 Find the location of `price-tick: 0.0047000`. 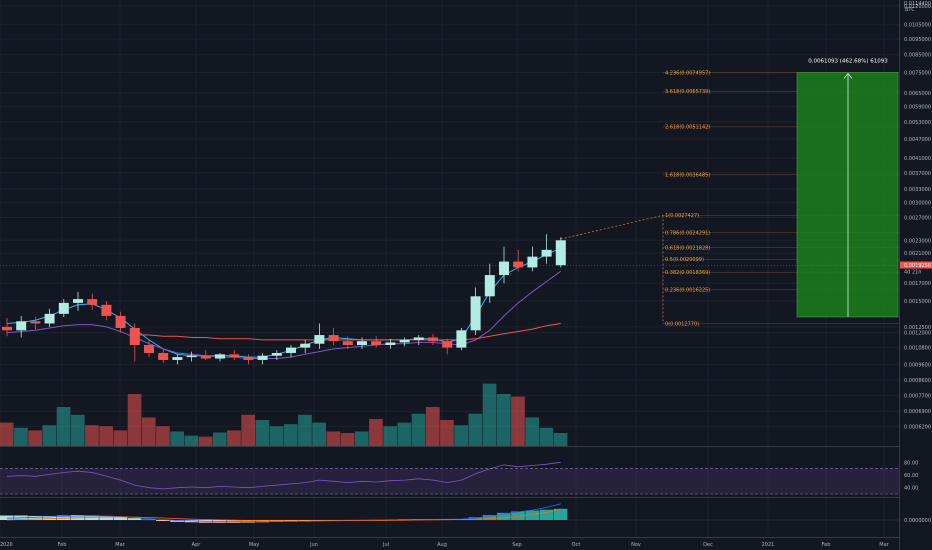

price-tick: 0.0047000 is located at coordinates (917, 140).